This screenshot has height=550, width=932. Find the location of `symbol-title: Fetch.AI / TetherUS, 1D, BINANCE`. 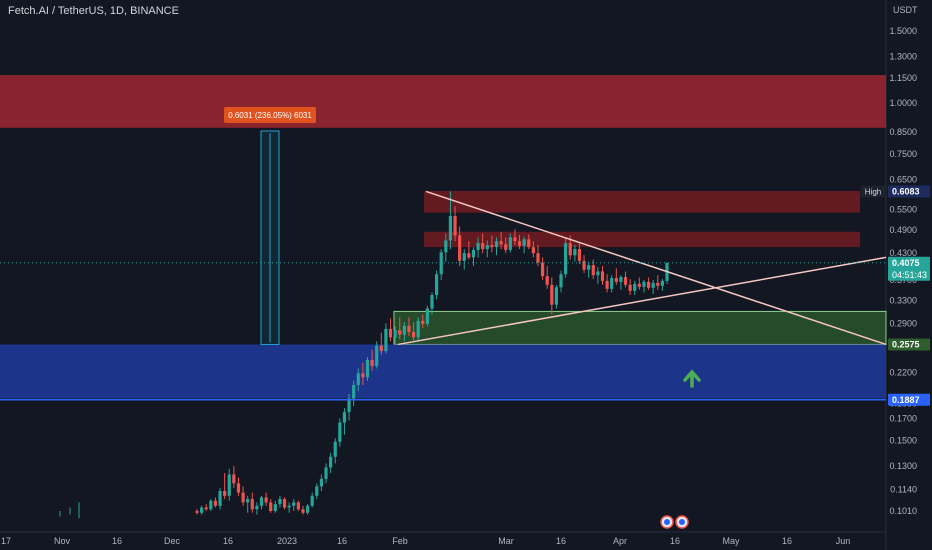

symbol-title: Fetch.AI / TetherUS, 1D, BINANCE is located at coordinates (93, 11).